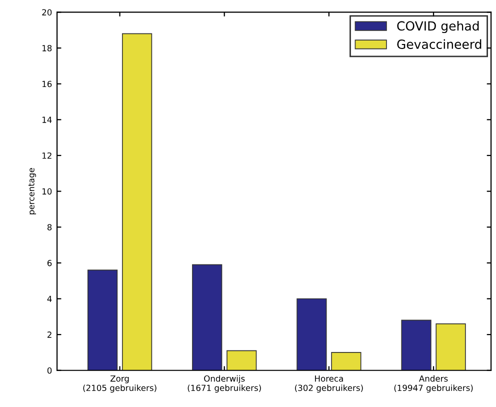  Describe the element at coordinates (47, 119) in the screenshot. I see `y-tick-label: 14` at that location.